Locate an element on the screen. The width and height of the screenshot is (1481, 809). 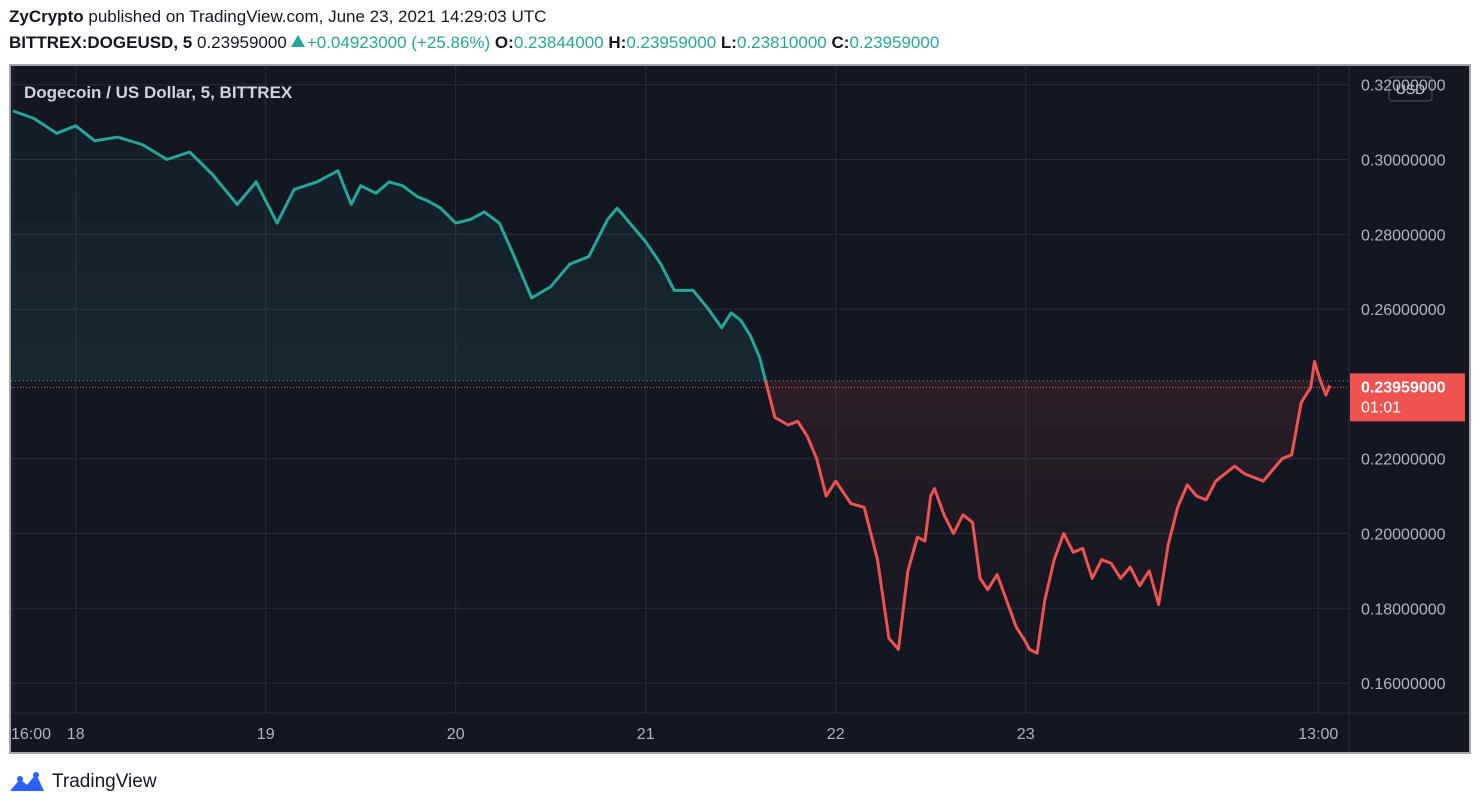
x-tick-label: 16:00 is located at coordinates (31, 734).